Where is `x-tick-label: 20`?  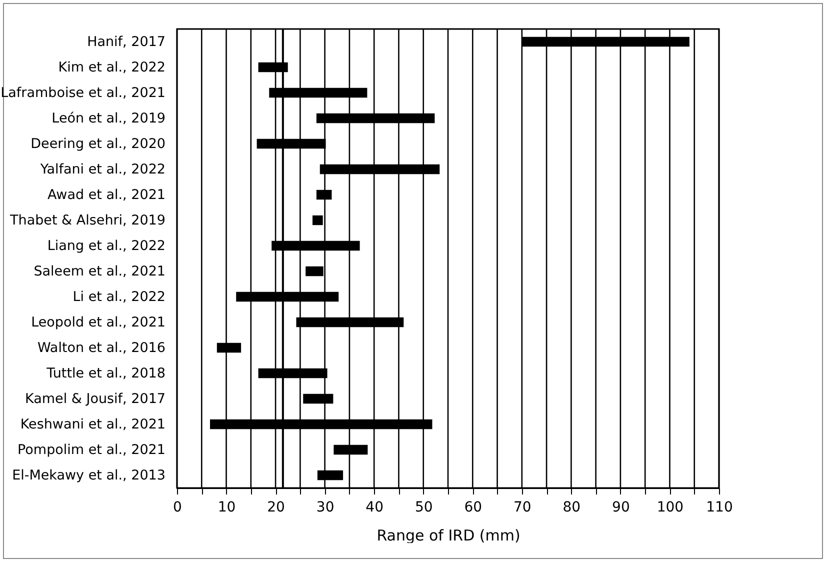 x-tick-label: 20 is located at coordinates (276, 508).